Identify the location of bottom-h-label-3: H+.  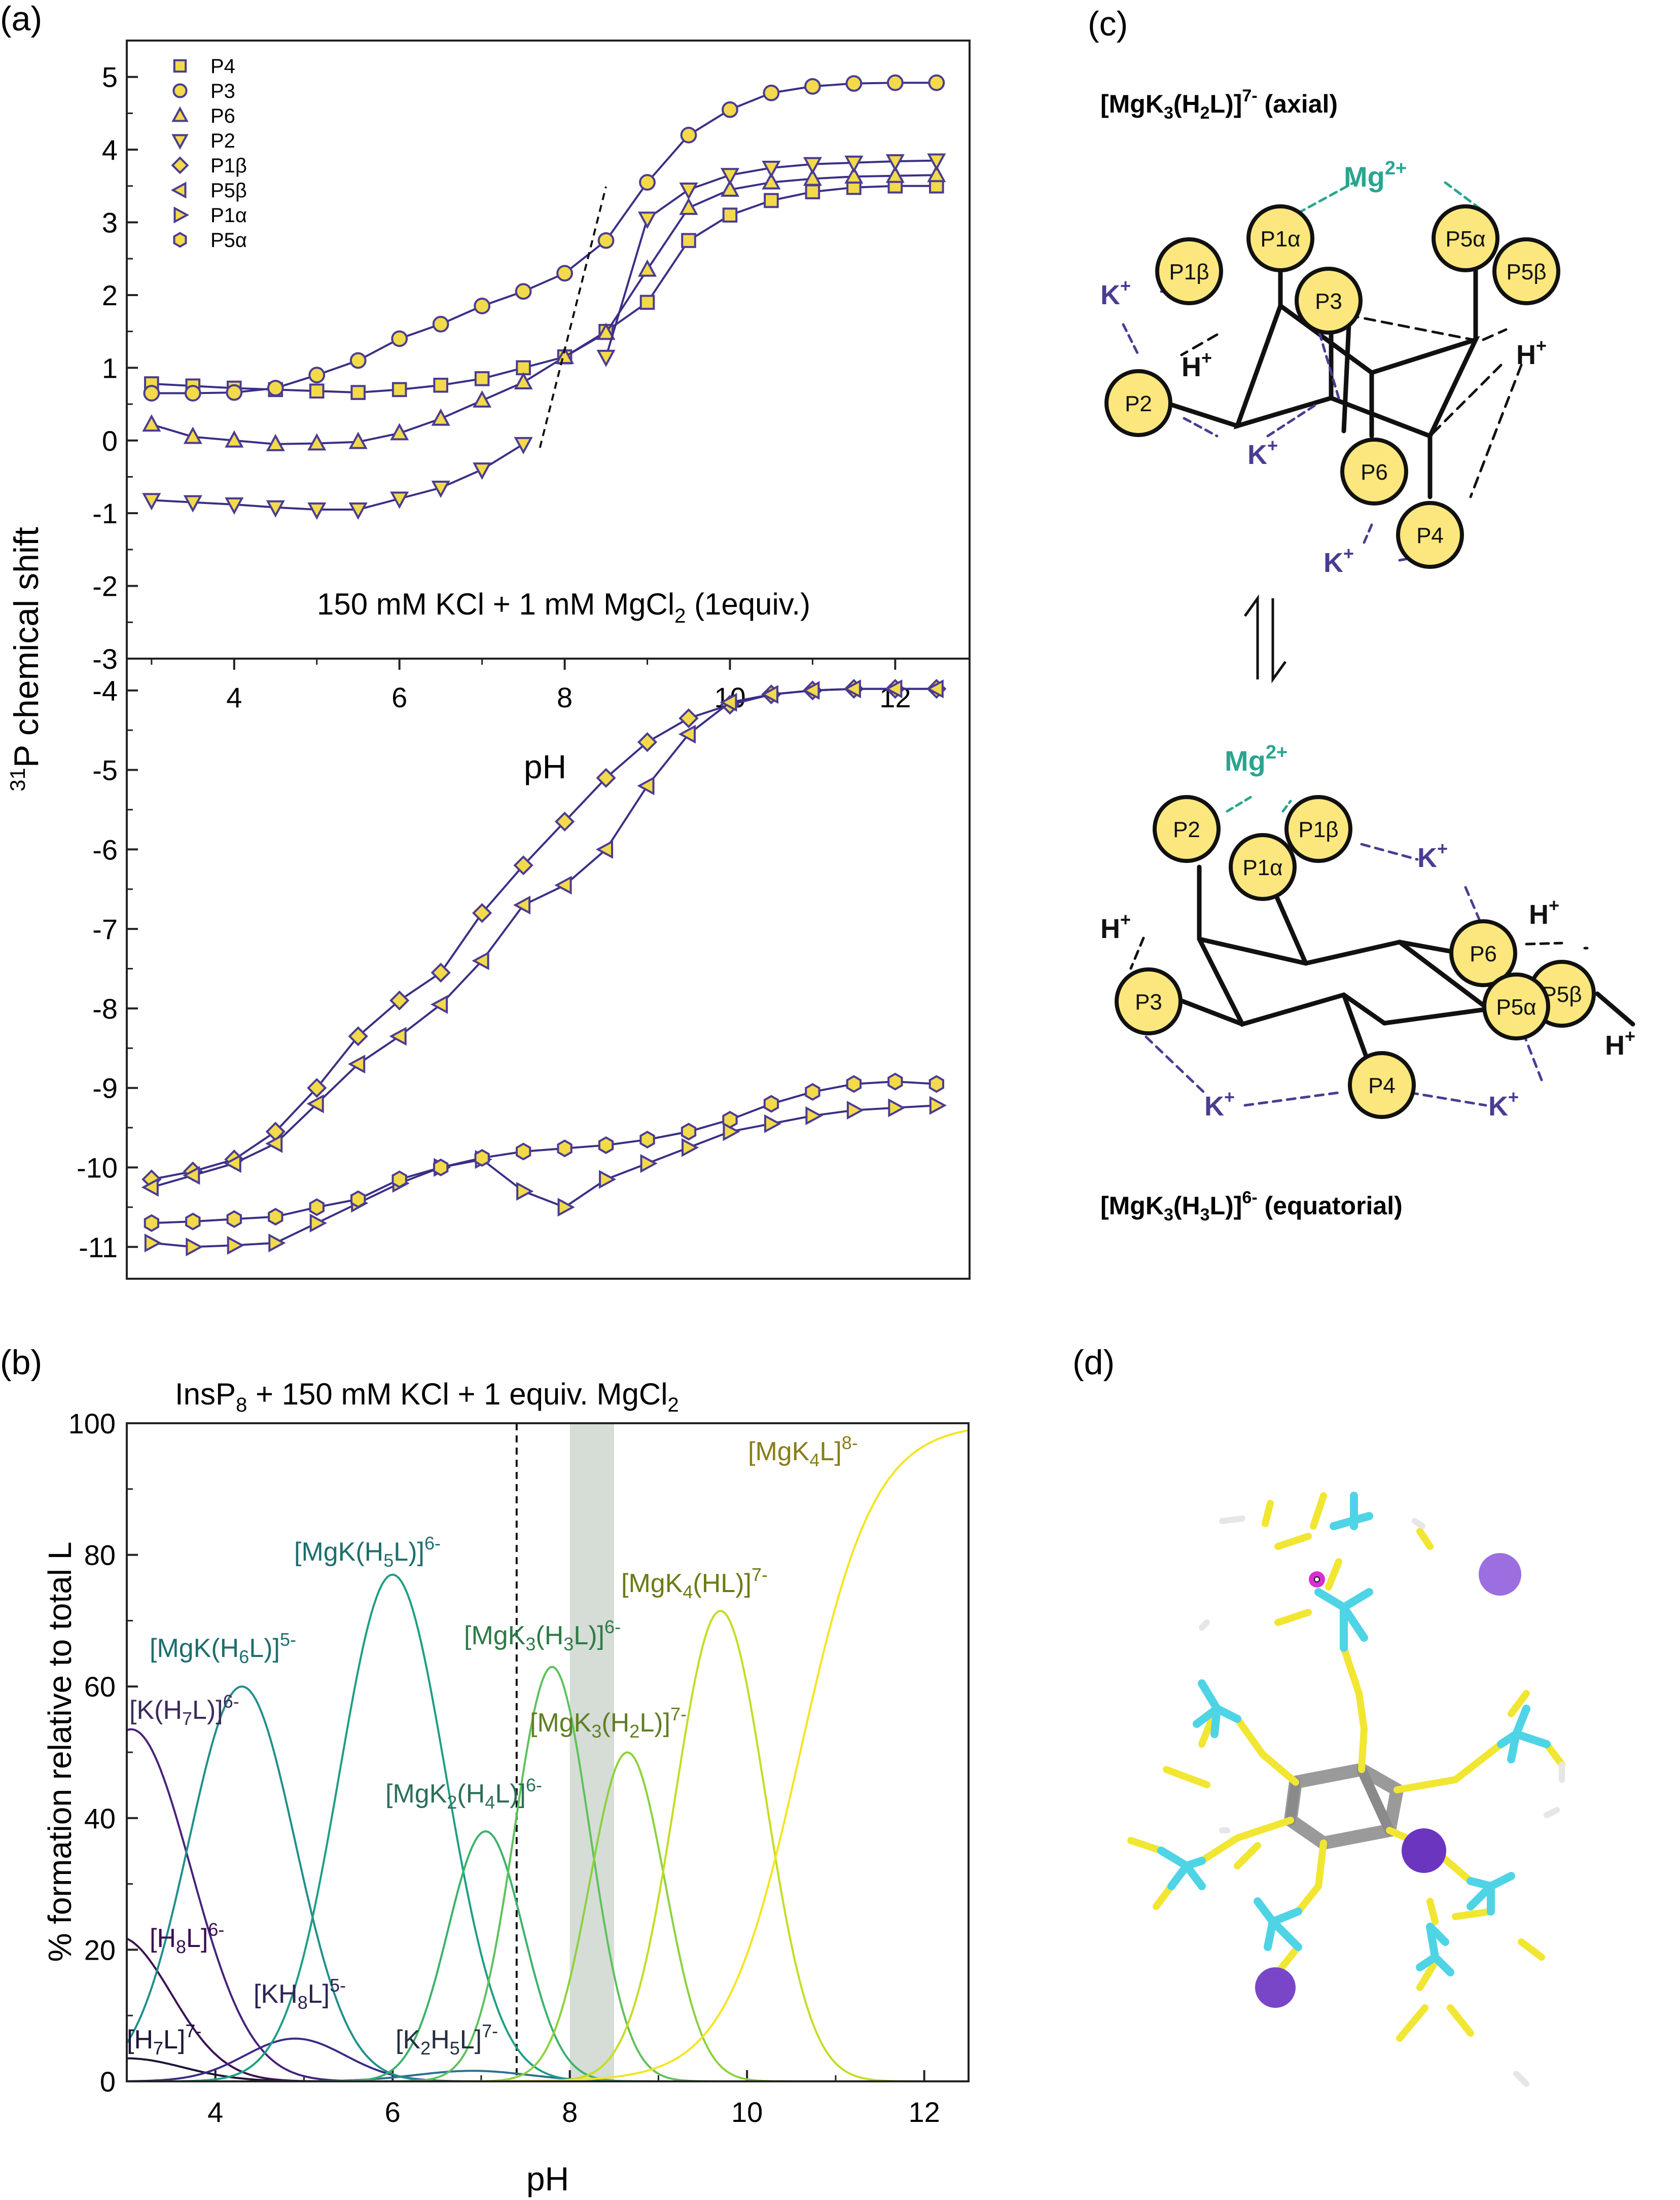
(1620, 1043).